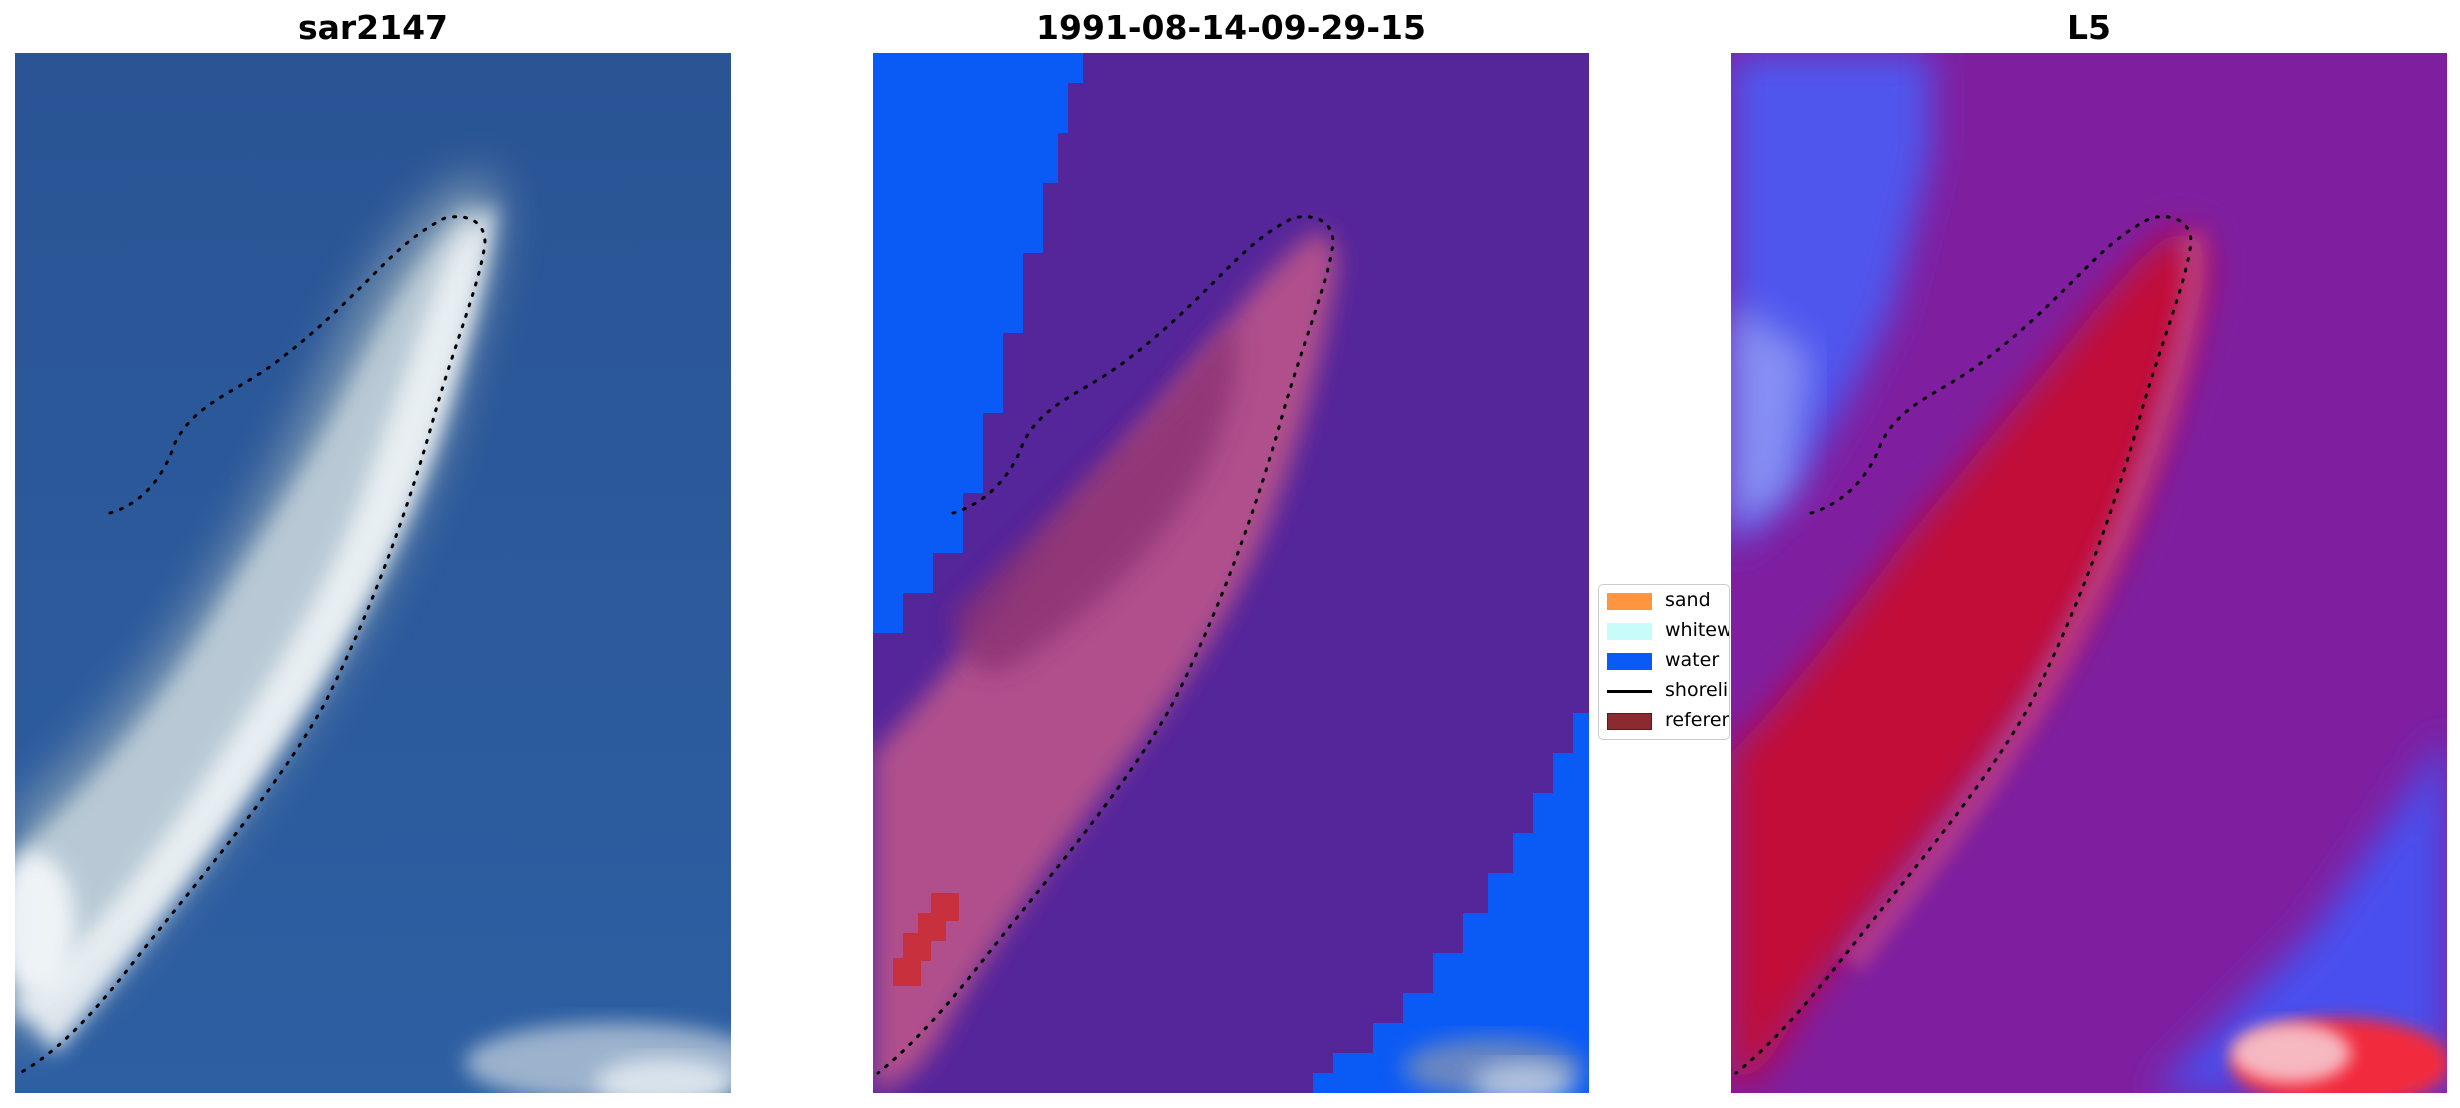 The width and height of the screenshot is (2460, 1108). I want to click on sand-swatch, so click(1629, 601).